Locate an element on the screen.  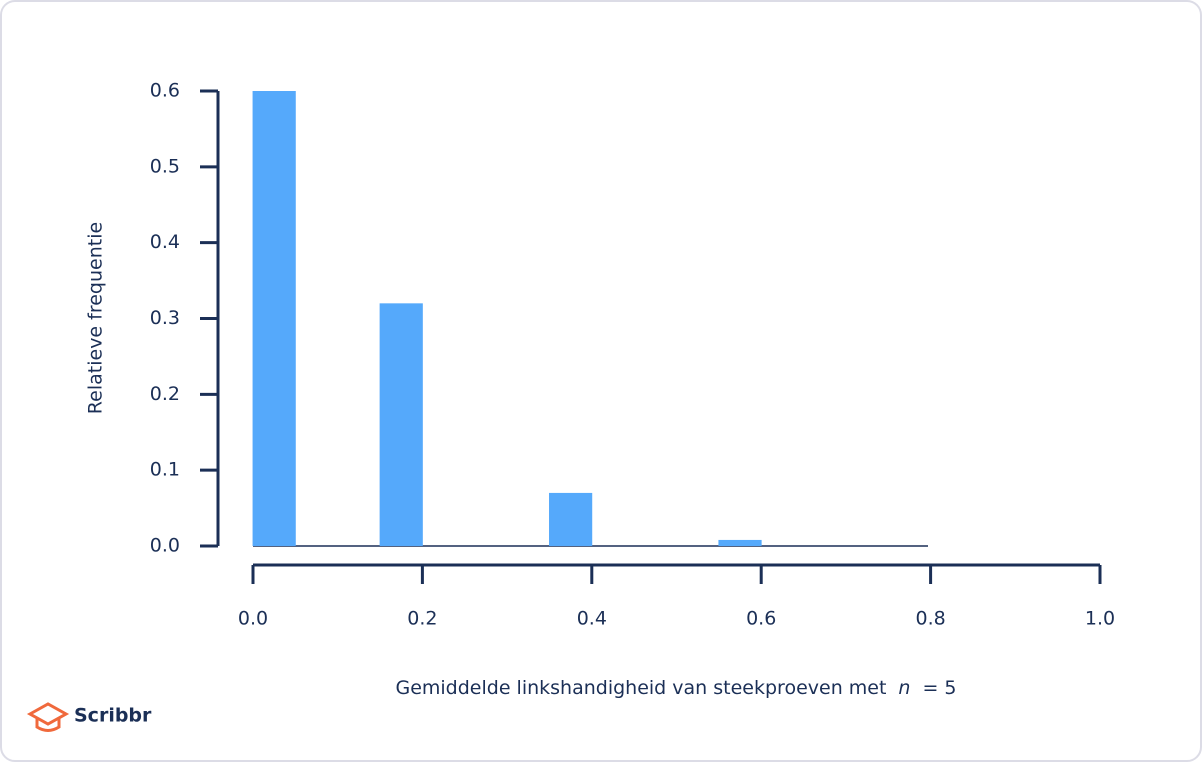
y-tick-label: 0.6 is located at coordinates (165, 91).